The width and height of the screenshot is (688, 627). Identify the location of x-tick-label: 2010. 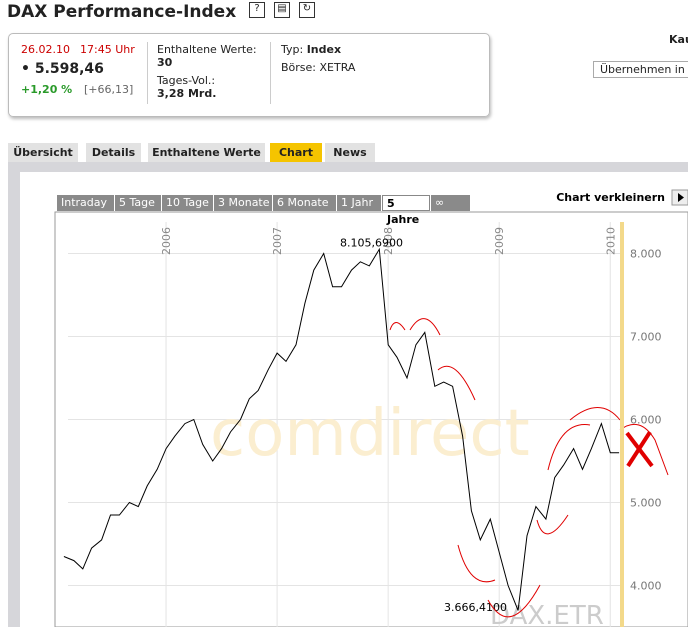
(610, 241).